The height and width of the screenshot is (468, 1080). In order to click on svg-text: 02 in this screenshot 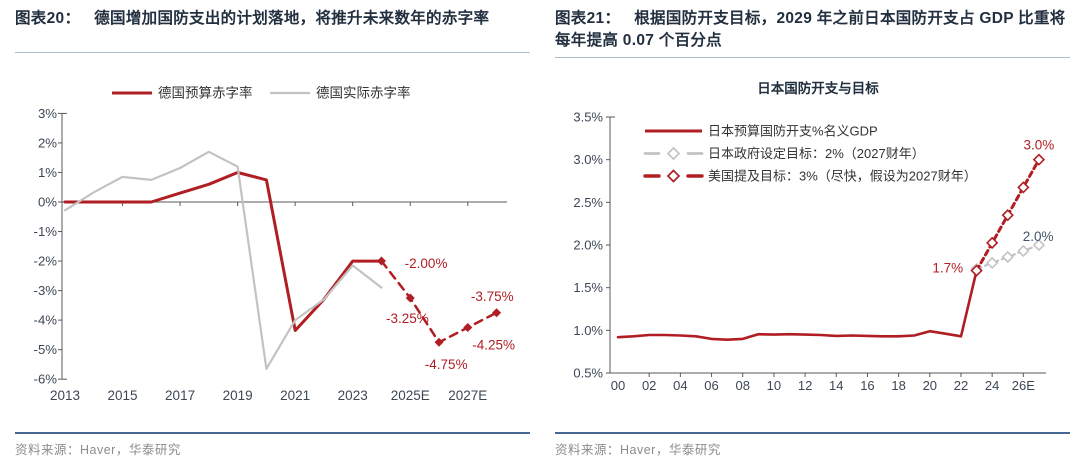, I will do `click(649, 385)`.